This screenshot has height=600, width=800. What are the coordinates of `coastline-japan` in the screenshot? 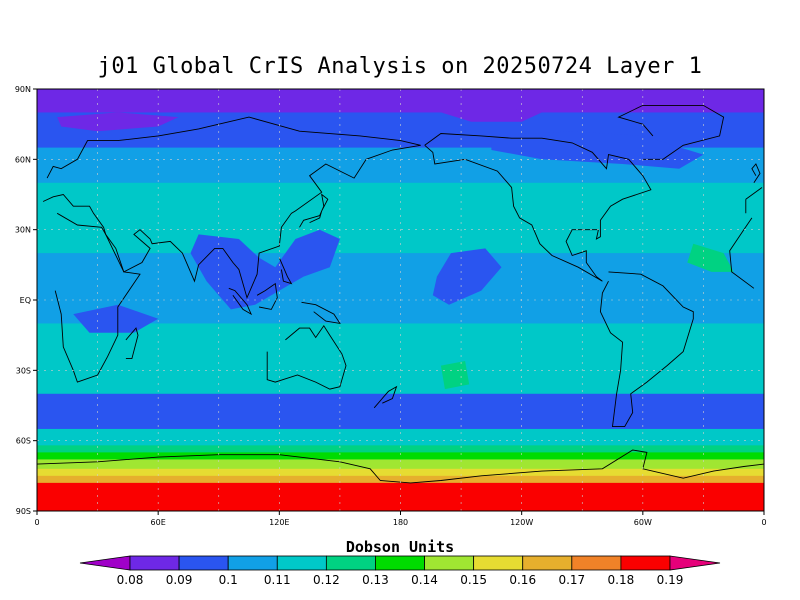 It's located at (314, 210).